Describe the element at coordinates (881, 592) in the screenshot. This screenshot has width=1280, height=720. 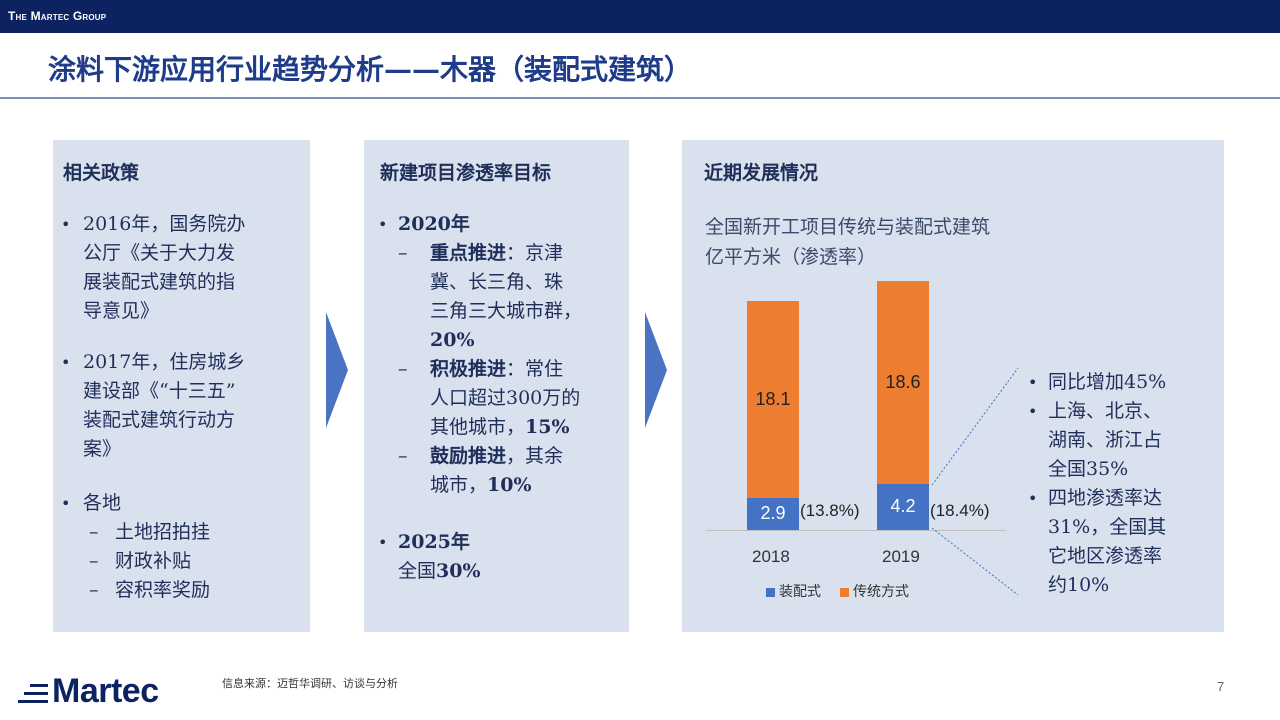
I see `legend-label-traditional: 传统方式` at that location.